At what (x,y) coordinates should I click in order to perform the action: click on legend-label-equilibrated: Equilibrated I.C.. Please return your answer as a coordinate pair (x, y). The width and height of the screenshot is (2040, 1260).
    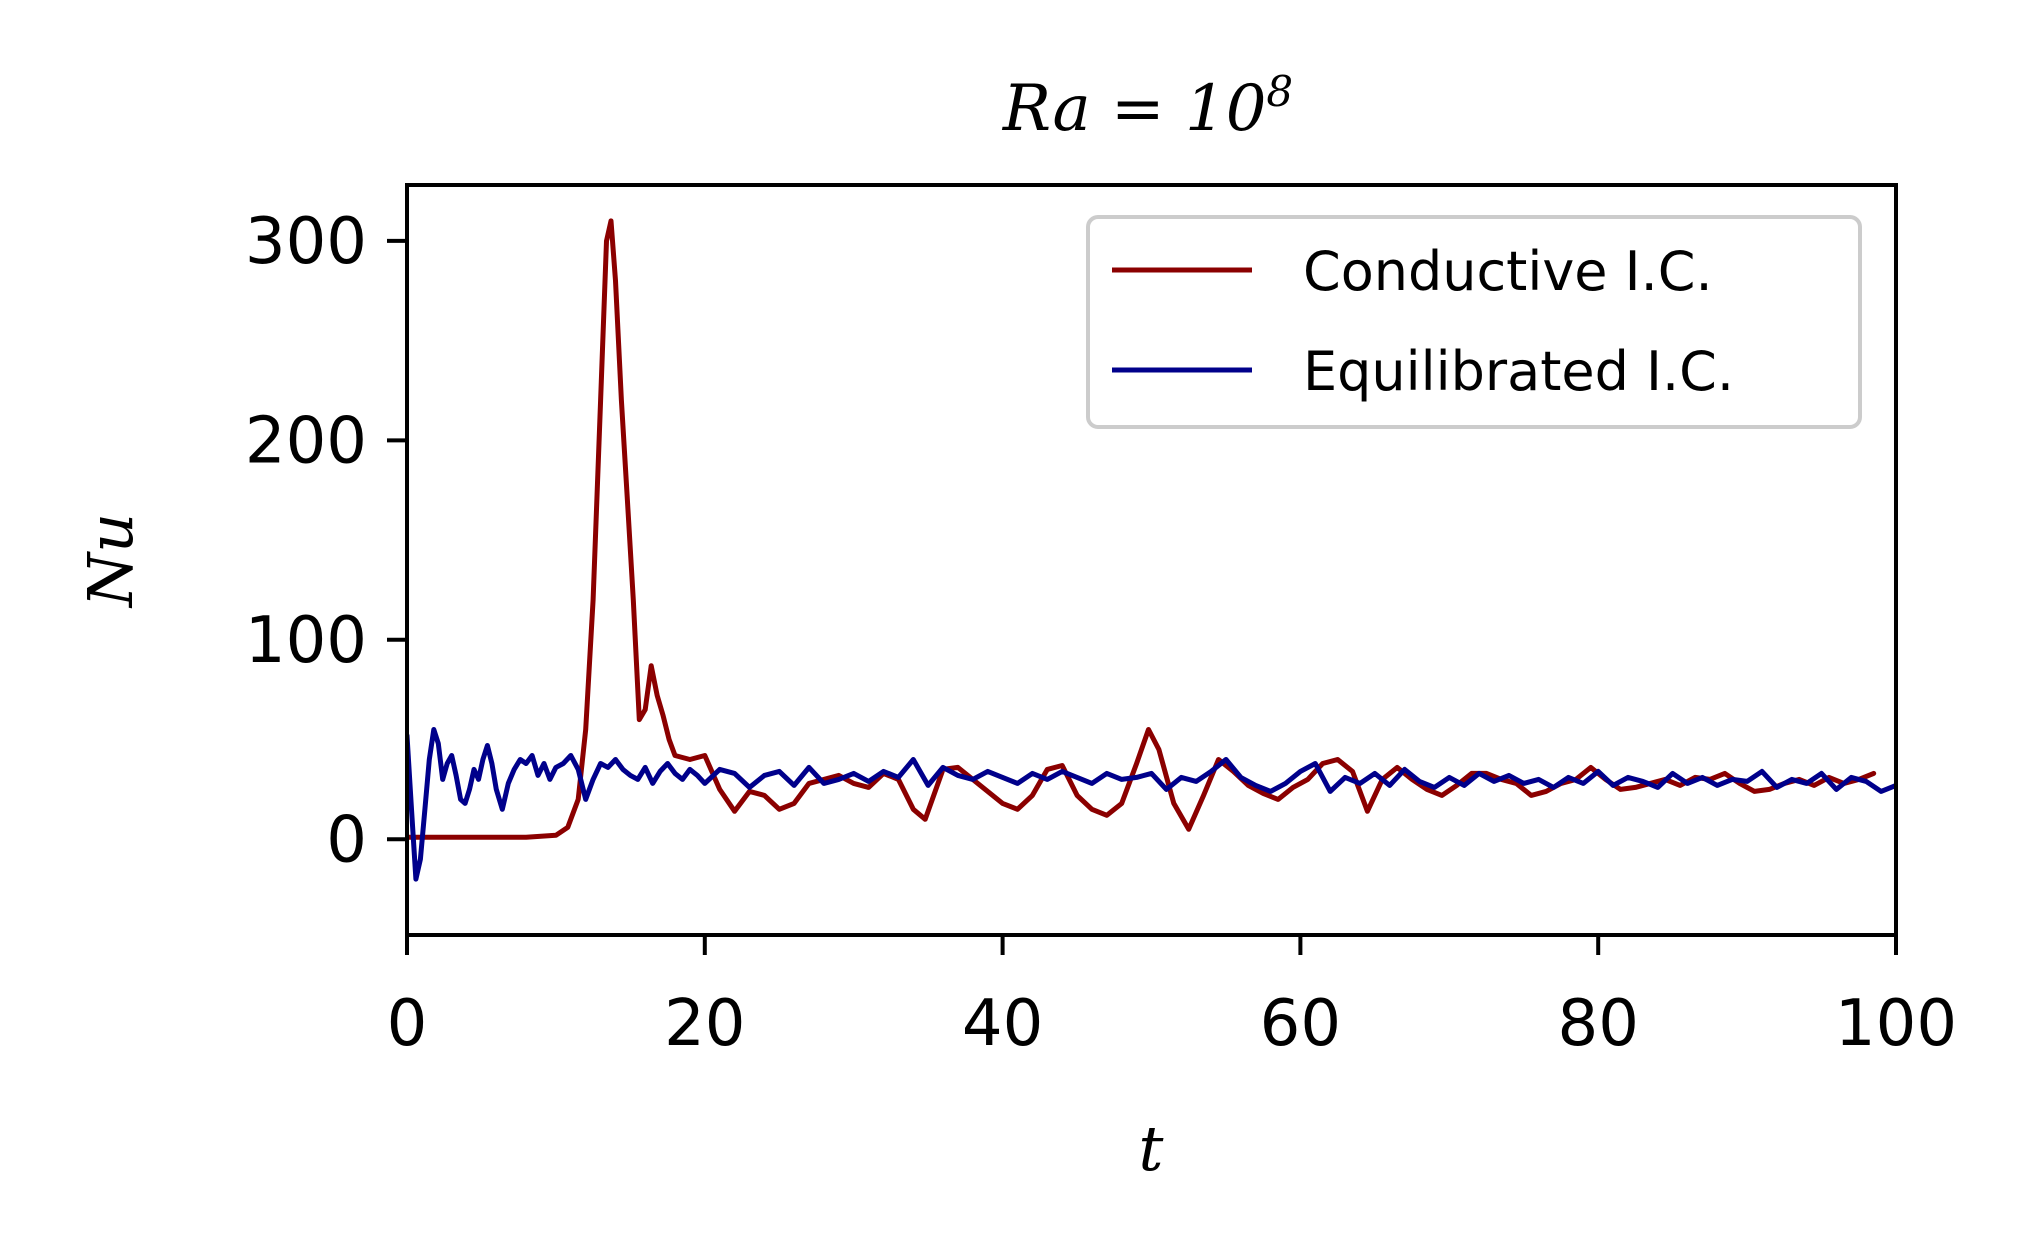
    Looking at the image, I should click on (1518, 371).